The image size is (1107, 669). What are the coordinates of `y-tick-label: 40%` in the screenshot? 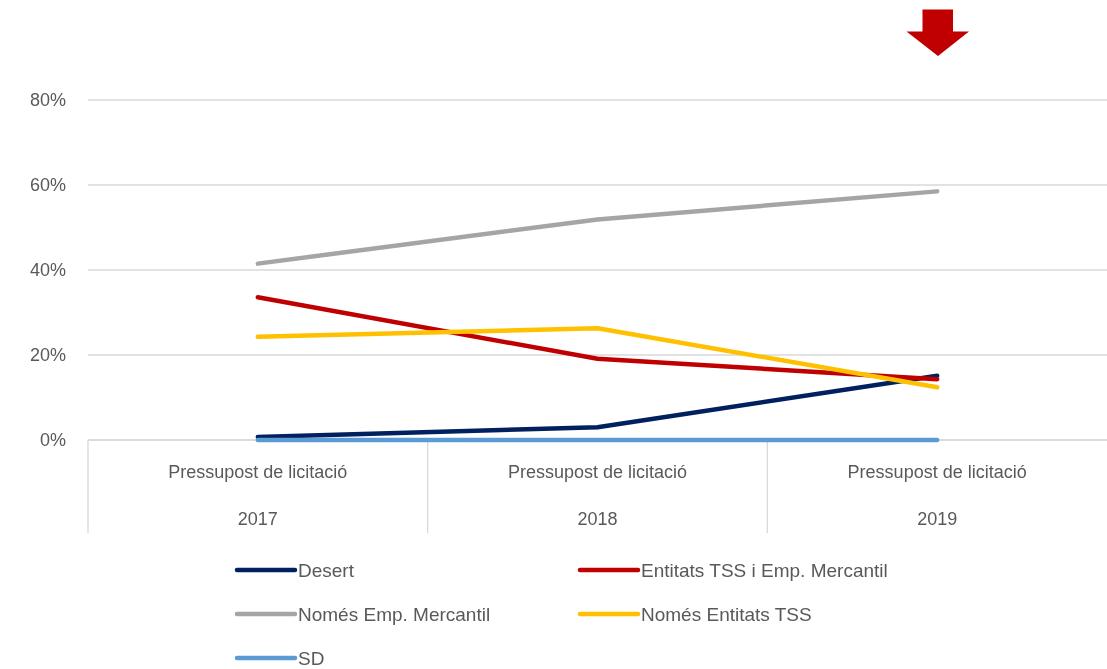 It's located at (47, 270).